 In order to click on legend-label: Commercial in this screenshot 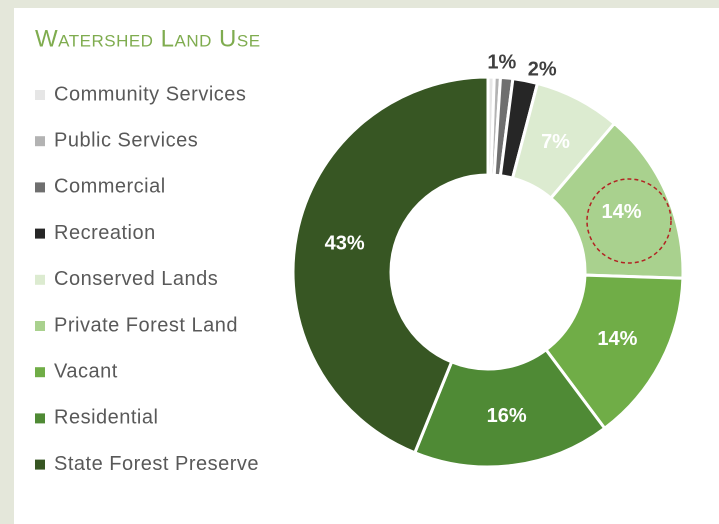, I will do `click(110, 187)`.